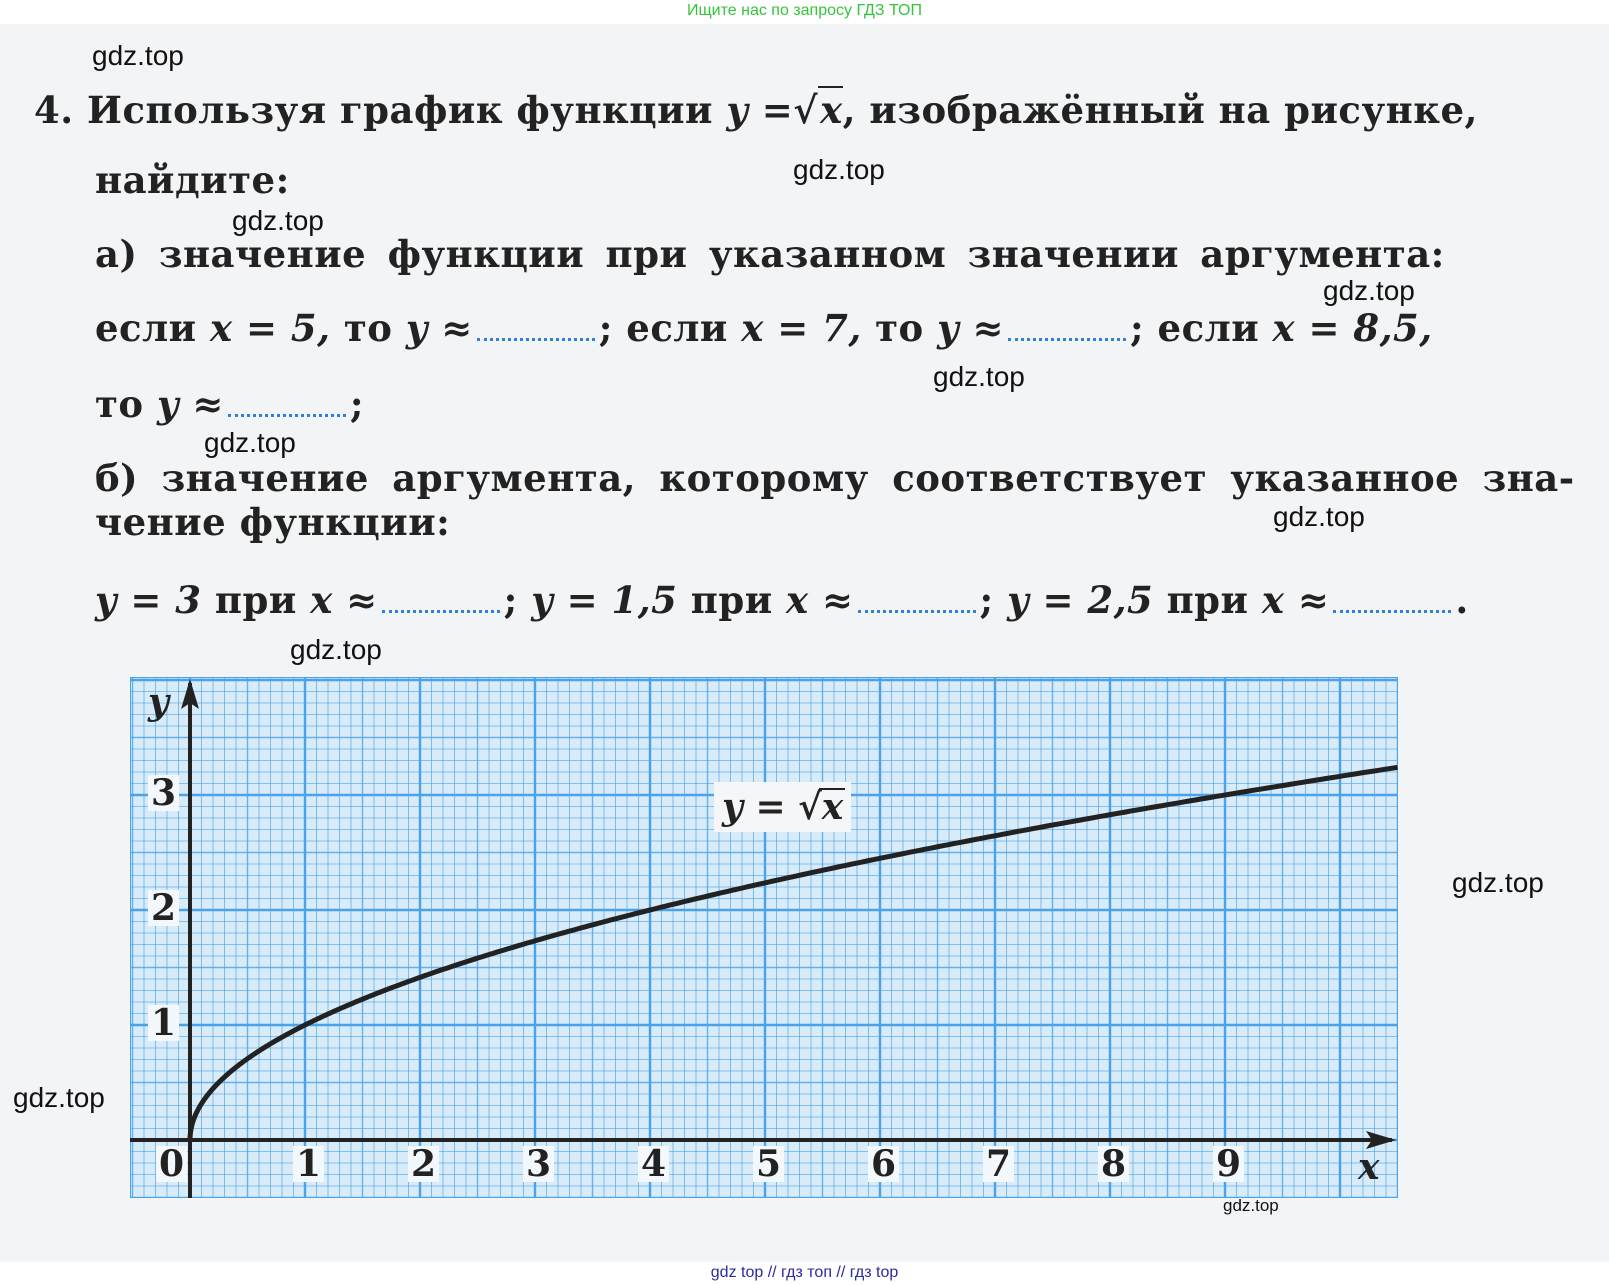 This screenshot has width=1609, height=1285. What do you see at coordinates (192, 180) in the screenshot?
I see `problem-line-2: найдите:` at bounding box center [192, 180].